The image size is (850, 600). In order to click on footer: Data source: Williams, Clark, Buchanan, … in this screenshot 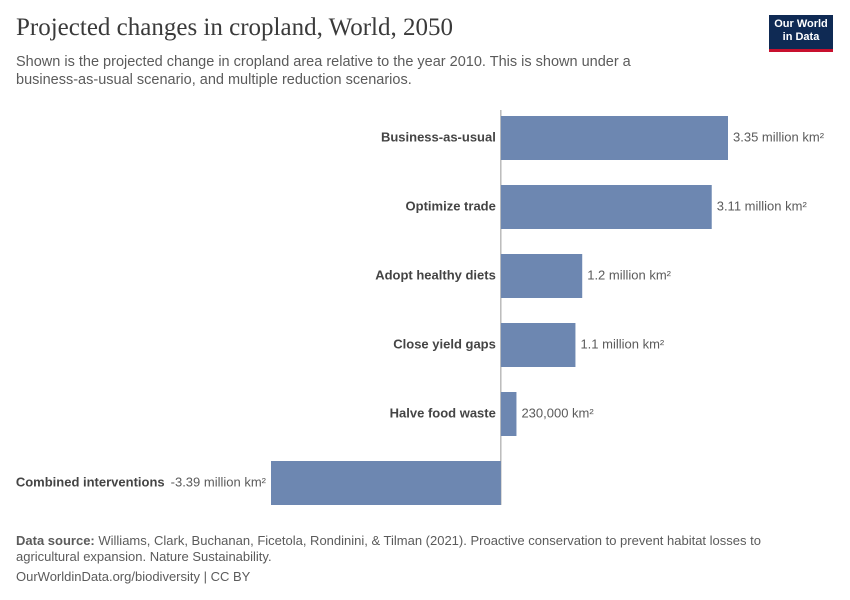, I will do `click(421, 549)`.